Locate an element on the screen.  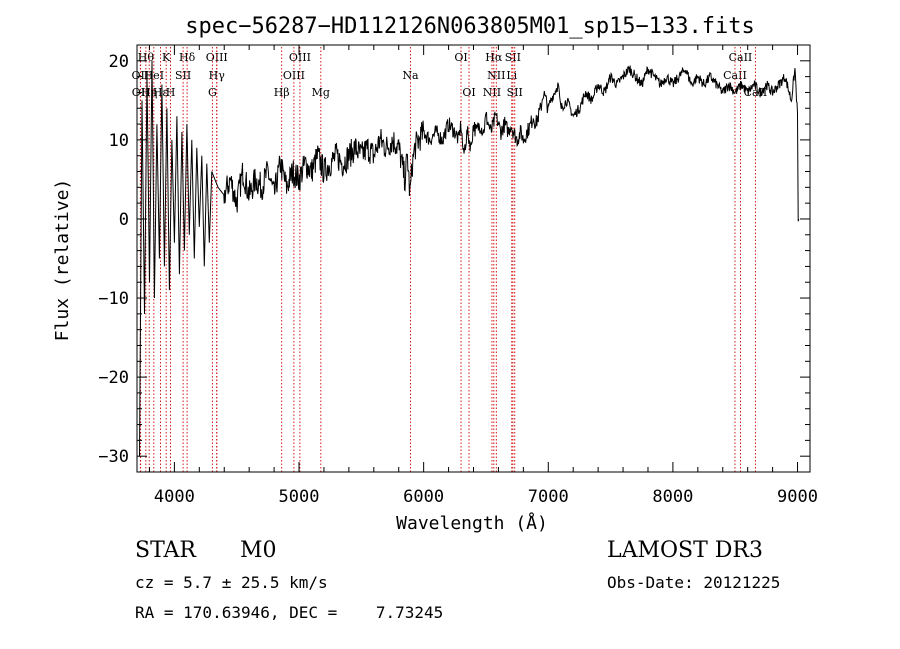
marker-label: Hδ is located at coordinates (187, 57).